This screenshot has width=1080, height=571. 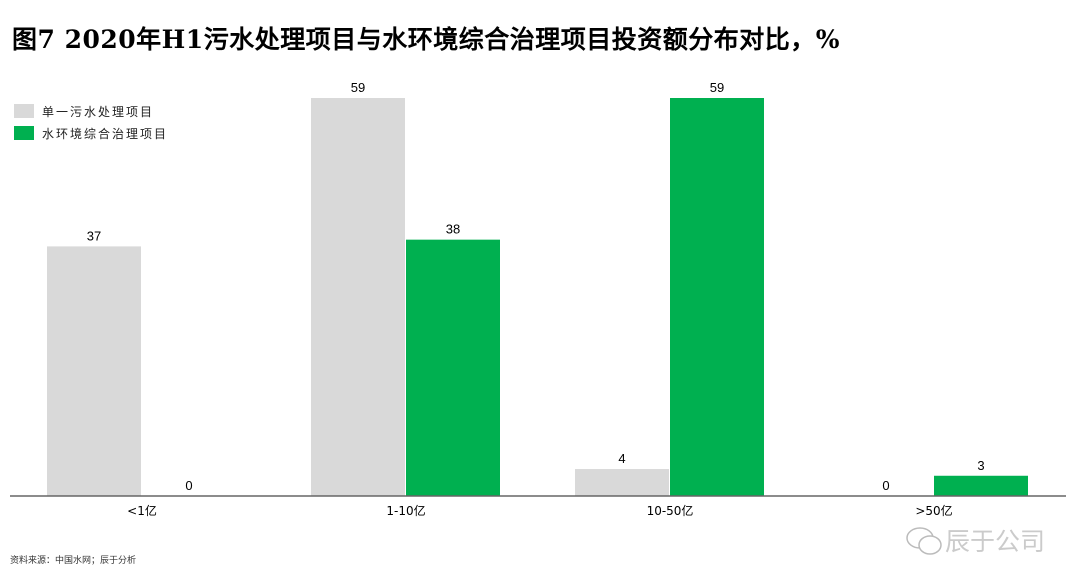 What do you see at coordinates (426, 39) in the screenshot?
I see `chart-title: 图7 2020年H1污水处理项目与水环境综合治理项目投资额分布对比，%` at bounding box center [426, 39].